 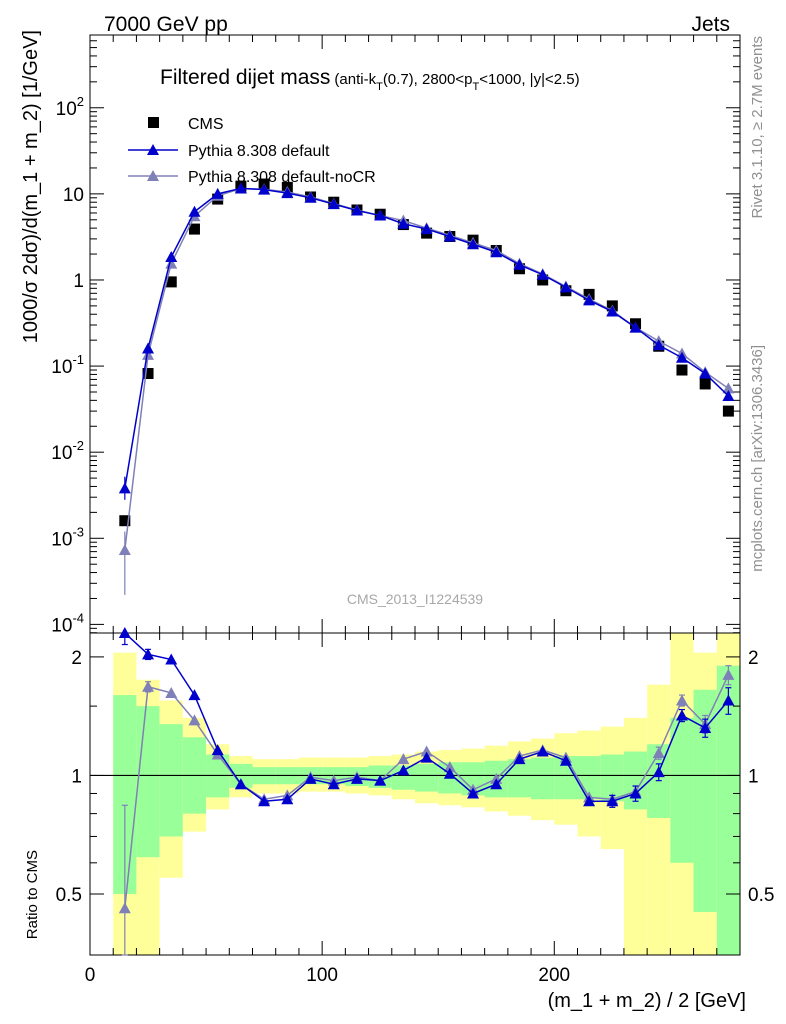 What do you see at coordinates (67, 451) in the screenshot?
I see `y-tick-label: 10⁻²` at bounding box center [67, 451].